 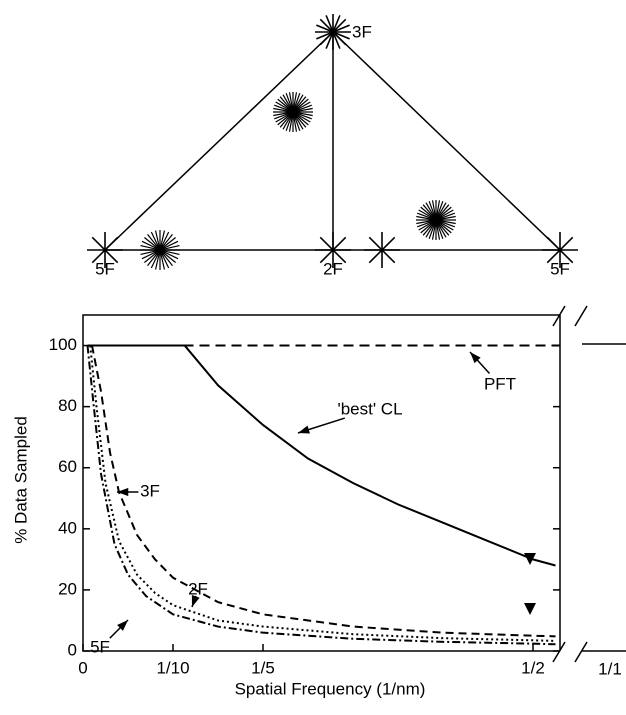 I want to click on annotation: 2F, so click(x=198, y=588).